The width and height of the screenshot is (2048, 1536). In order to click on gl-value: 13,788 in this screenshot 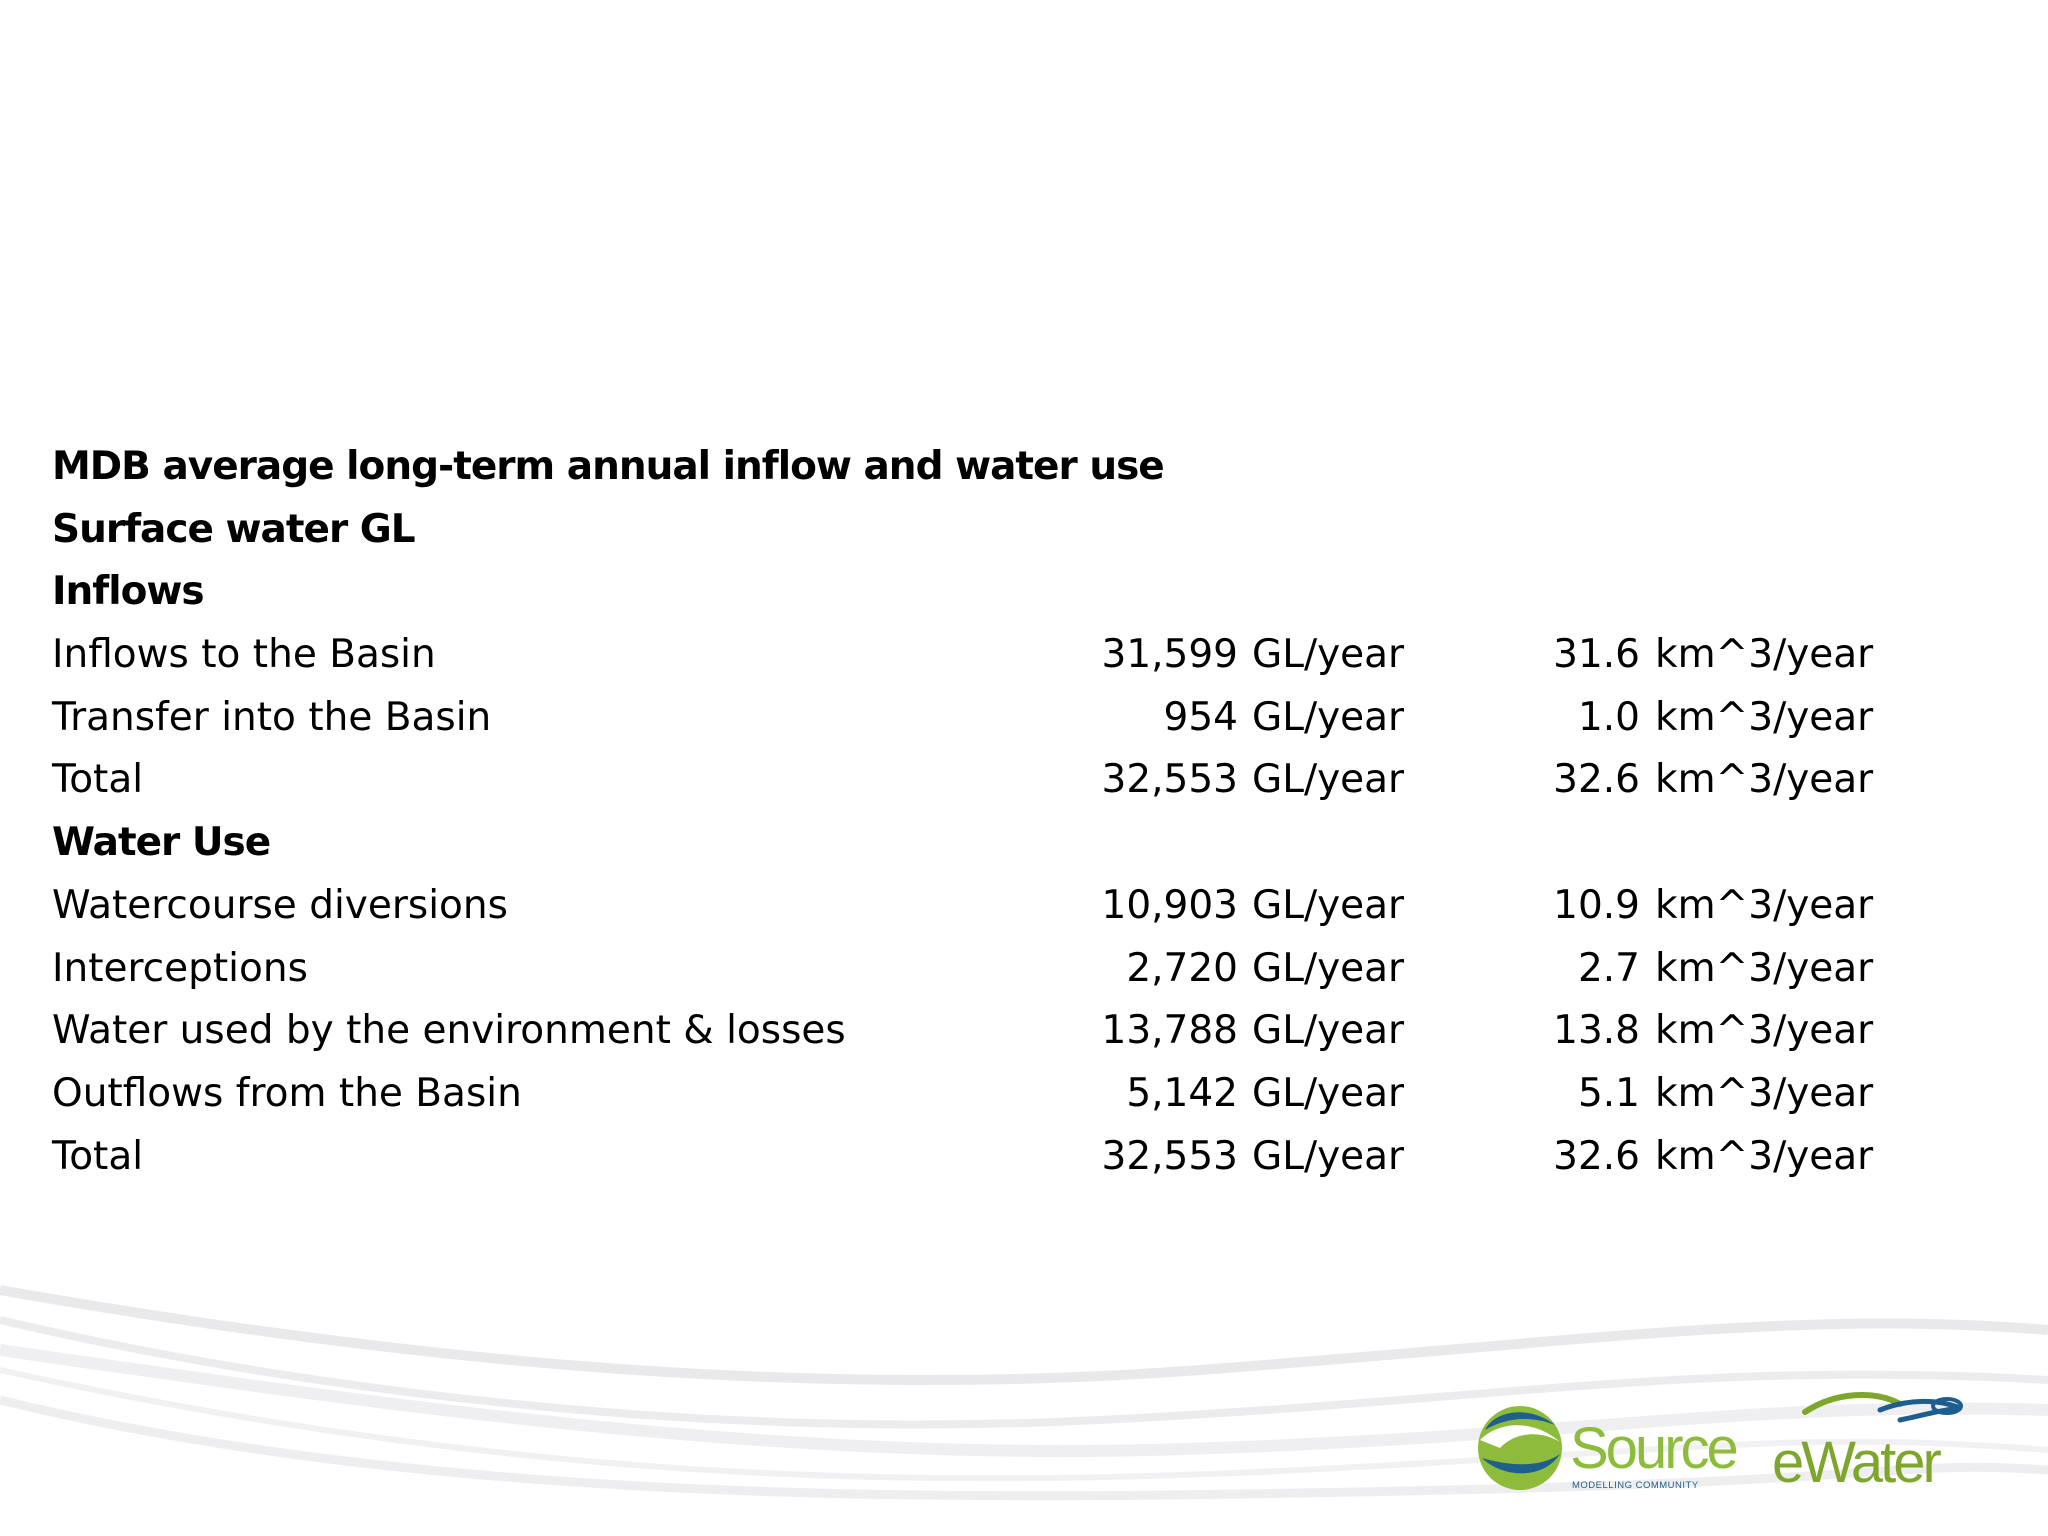, I will do `click(1169, 1031)`.